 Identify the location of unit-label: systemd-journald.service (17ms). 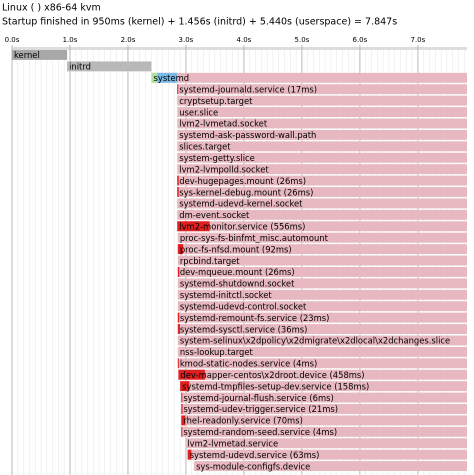
(248, 89).